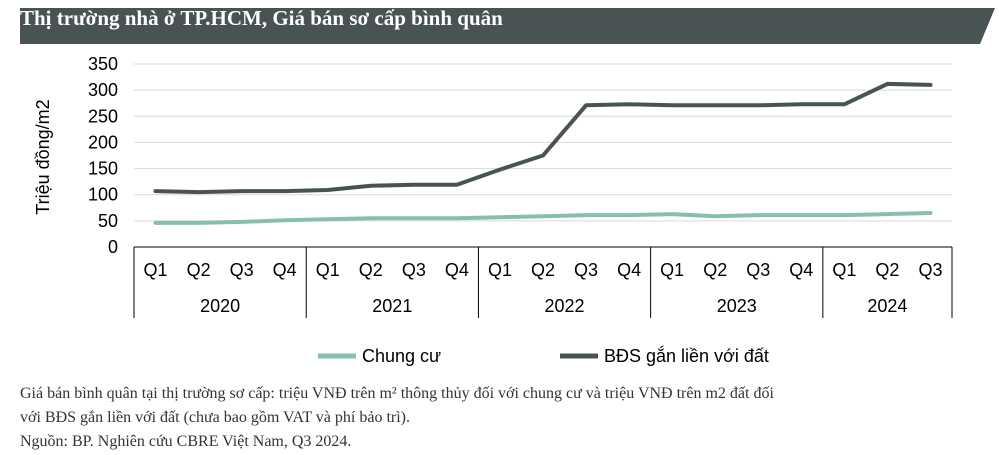 The width and height of the screenshot is (999, 455). Describe the element at coordinates (113, 247) in the screenshot. I see `y-tick-label: 0` at that location.